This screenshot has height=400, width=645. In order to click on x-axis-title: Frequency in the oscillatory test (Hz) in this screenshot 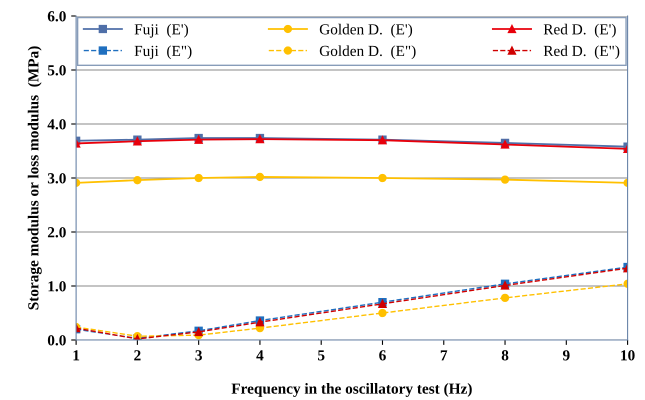, I will do `click(352, 390)`.